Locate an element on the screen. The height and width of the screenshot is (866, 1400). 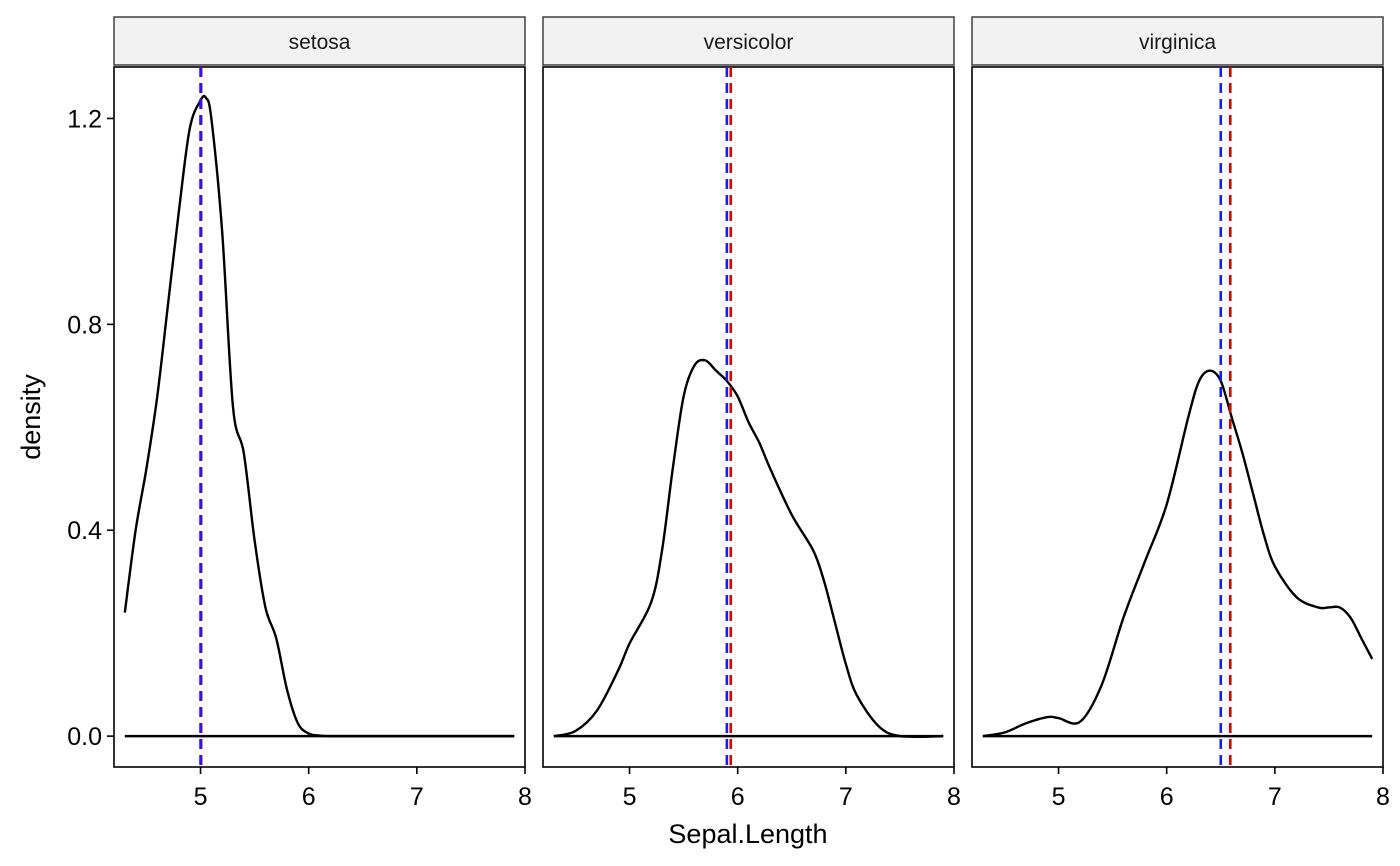
facet-strip-label: virginica is located at coordinates (1177, 42).